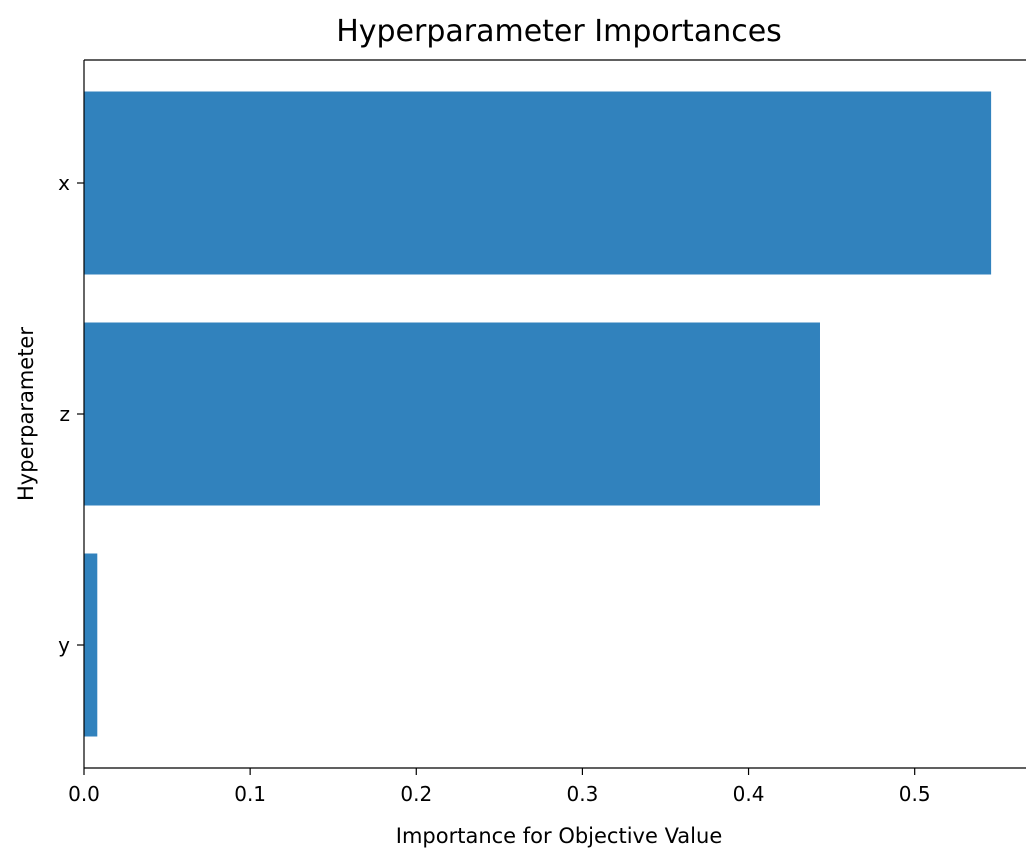 This screenshot has width=1026, height=861. Describe the element at coordinates (26, 414) in the screenshot. I see `y-axis-label: Hyperparameter` at that location.